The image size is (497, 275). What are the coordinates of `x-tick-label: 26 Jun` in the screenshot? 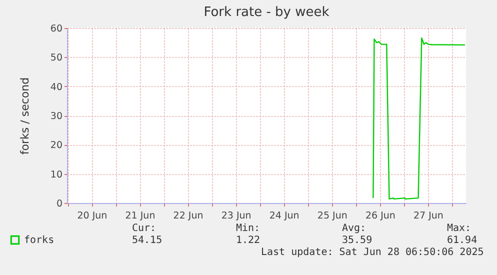 It's located at (380, 216).